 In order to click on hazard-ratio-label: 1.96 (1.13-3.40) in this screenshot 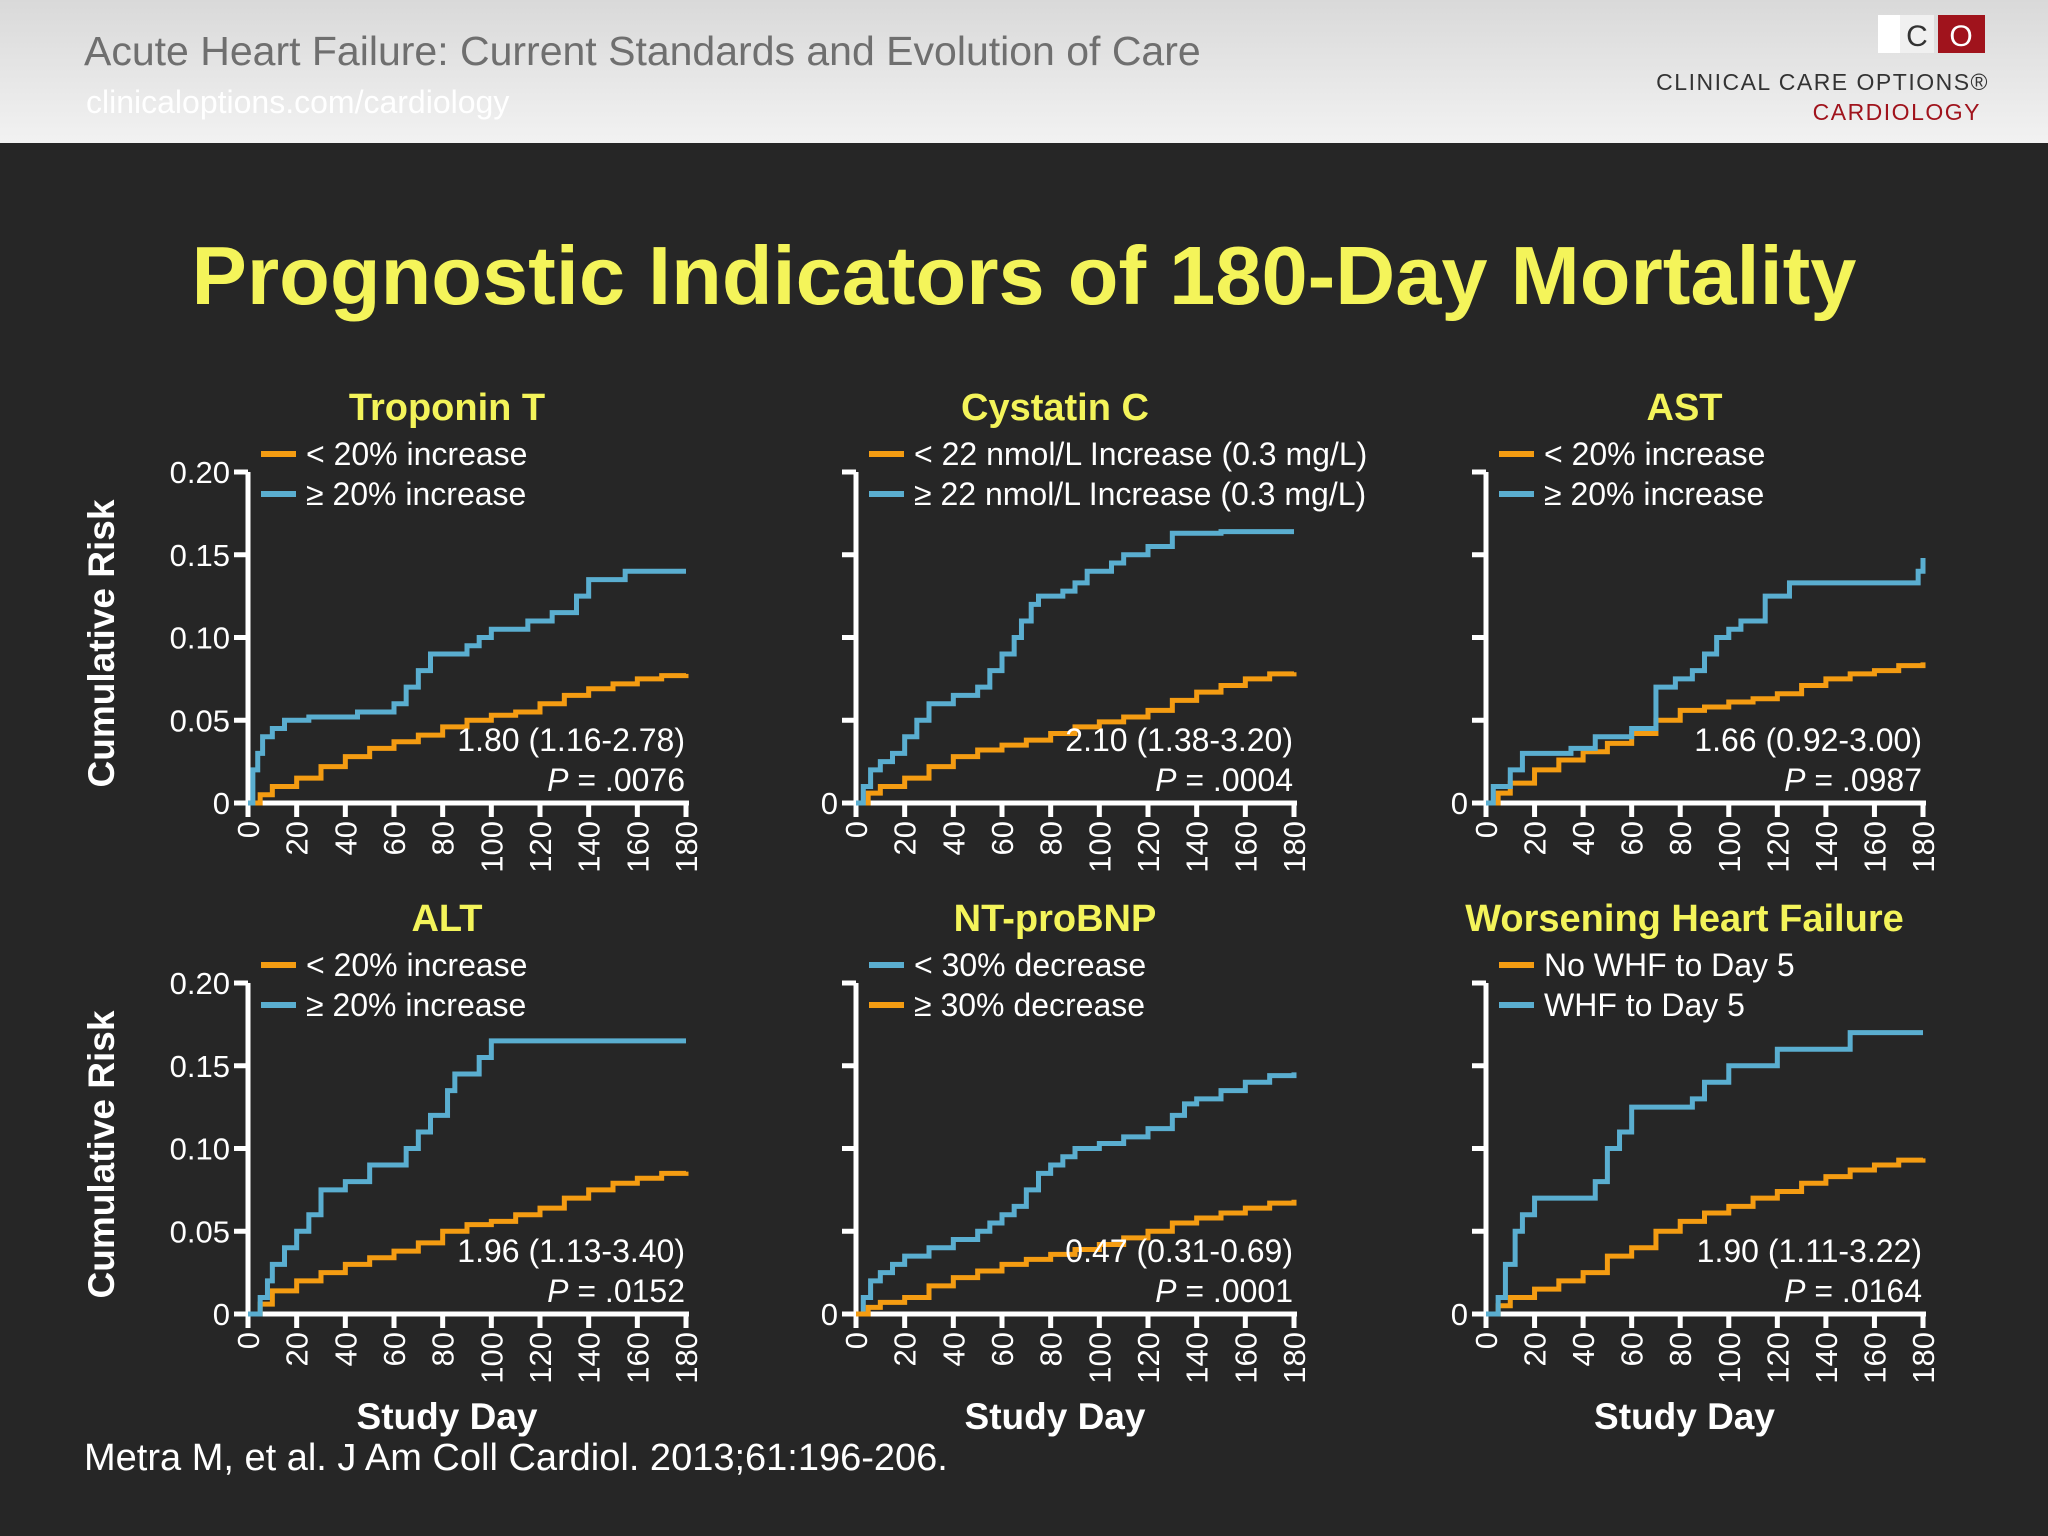, I will do `click(571, 1251)`.